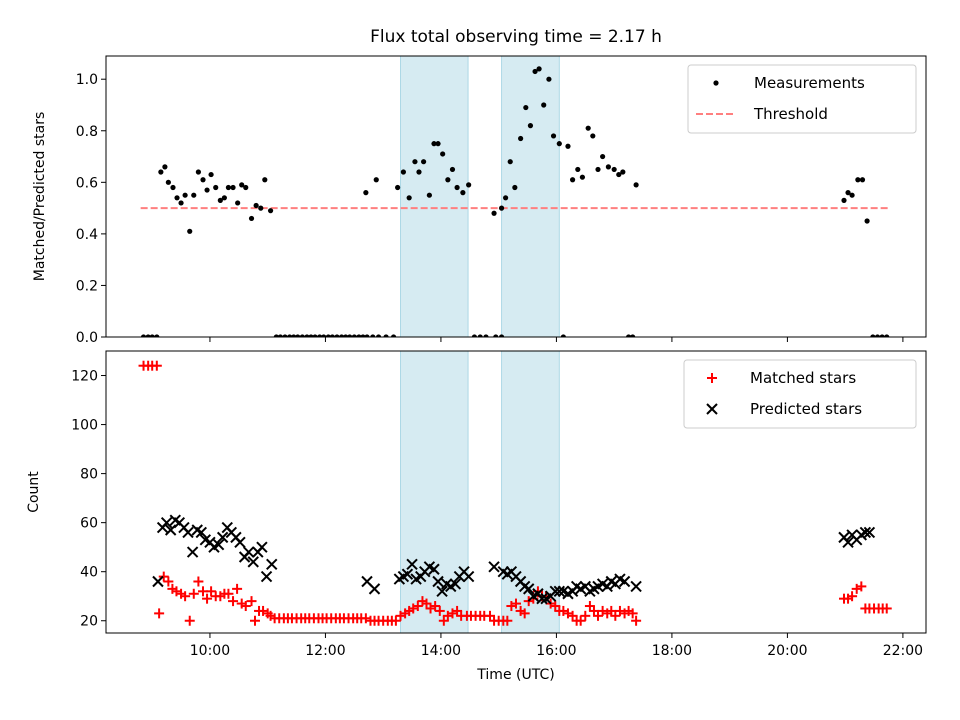 Image resolution: width=960 pixels, height=720 pixels. I want to click on legend-label: Predicted stars, so click(806, 409).